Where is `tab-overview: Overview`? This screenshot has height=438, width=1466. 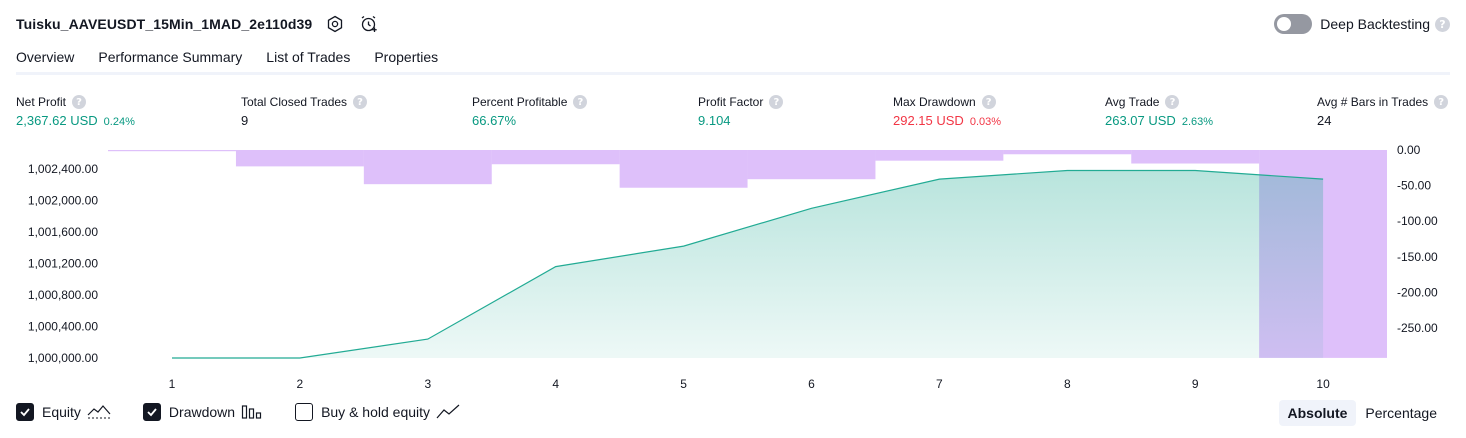
tab-overview: Overview is located at coordinates (45, 61).